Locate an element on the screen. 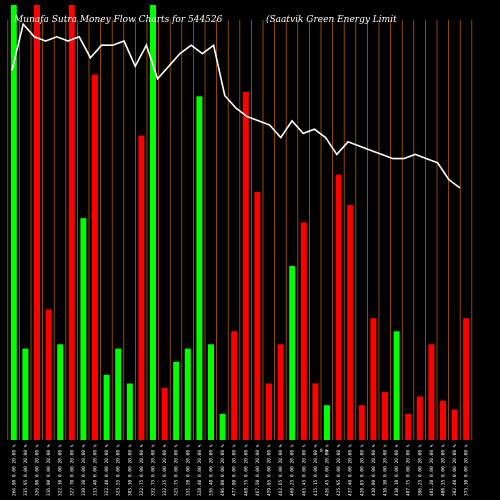 This screenshot has height=500, width=500. x-tick-label: 266.90 0.00 20.00 % is located at coordinates (14, 470).